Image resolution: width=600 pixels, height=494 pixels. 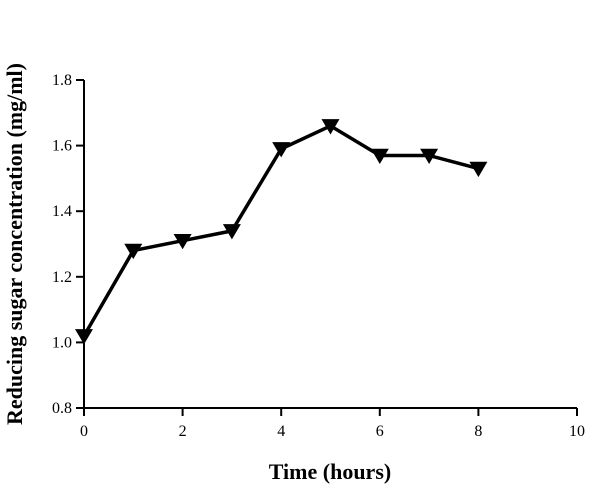 What do you see at coordinates (62, 80) in the screenshot?
I see `y-tick-label: 1.8` at bounding box center [62, 80].